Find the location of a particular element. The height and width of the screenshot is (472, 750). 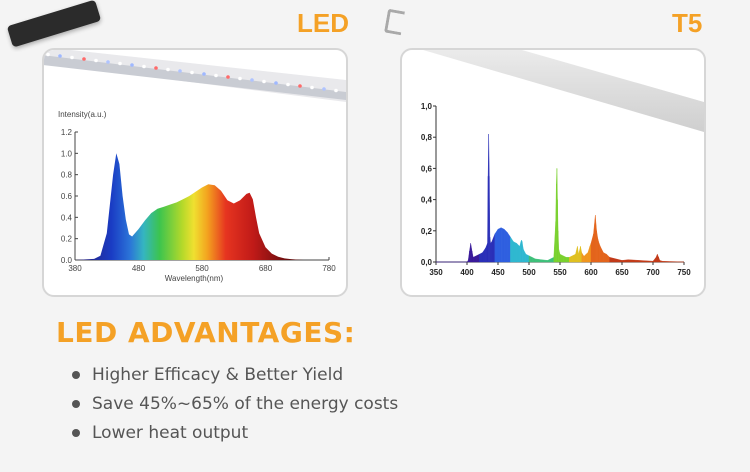

led-label: LED is located at coordinates (323, 23).